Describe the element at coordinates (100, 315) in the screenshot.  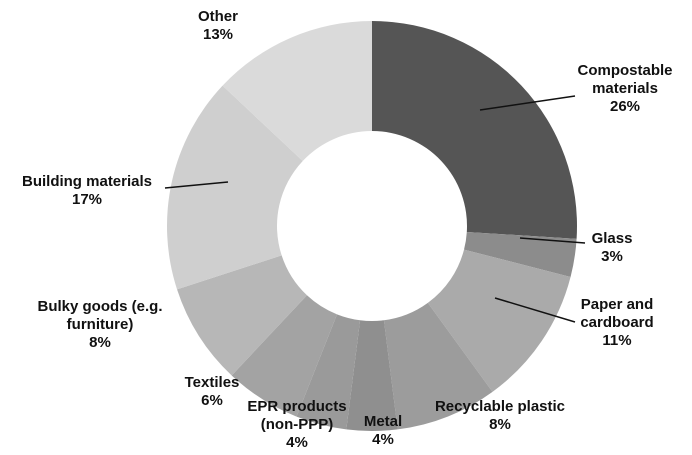
I see `category-name: Bulky goods (e.g. furniture)` at that location.